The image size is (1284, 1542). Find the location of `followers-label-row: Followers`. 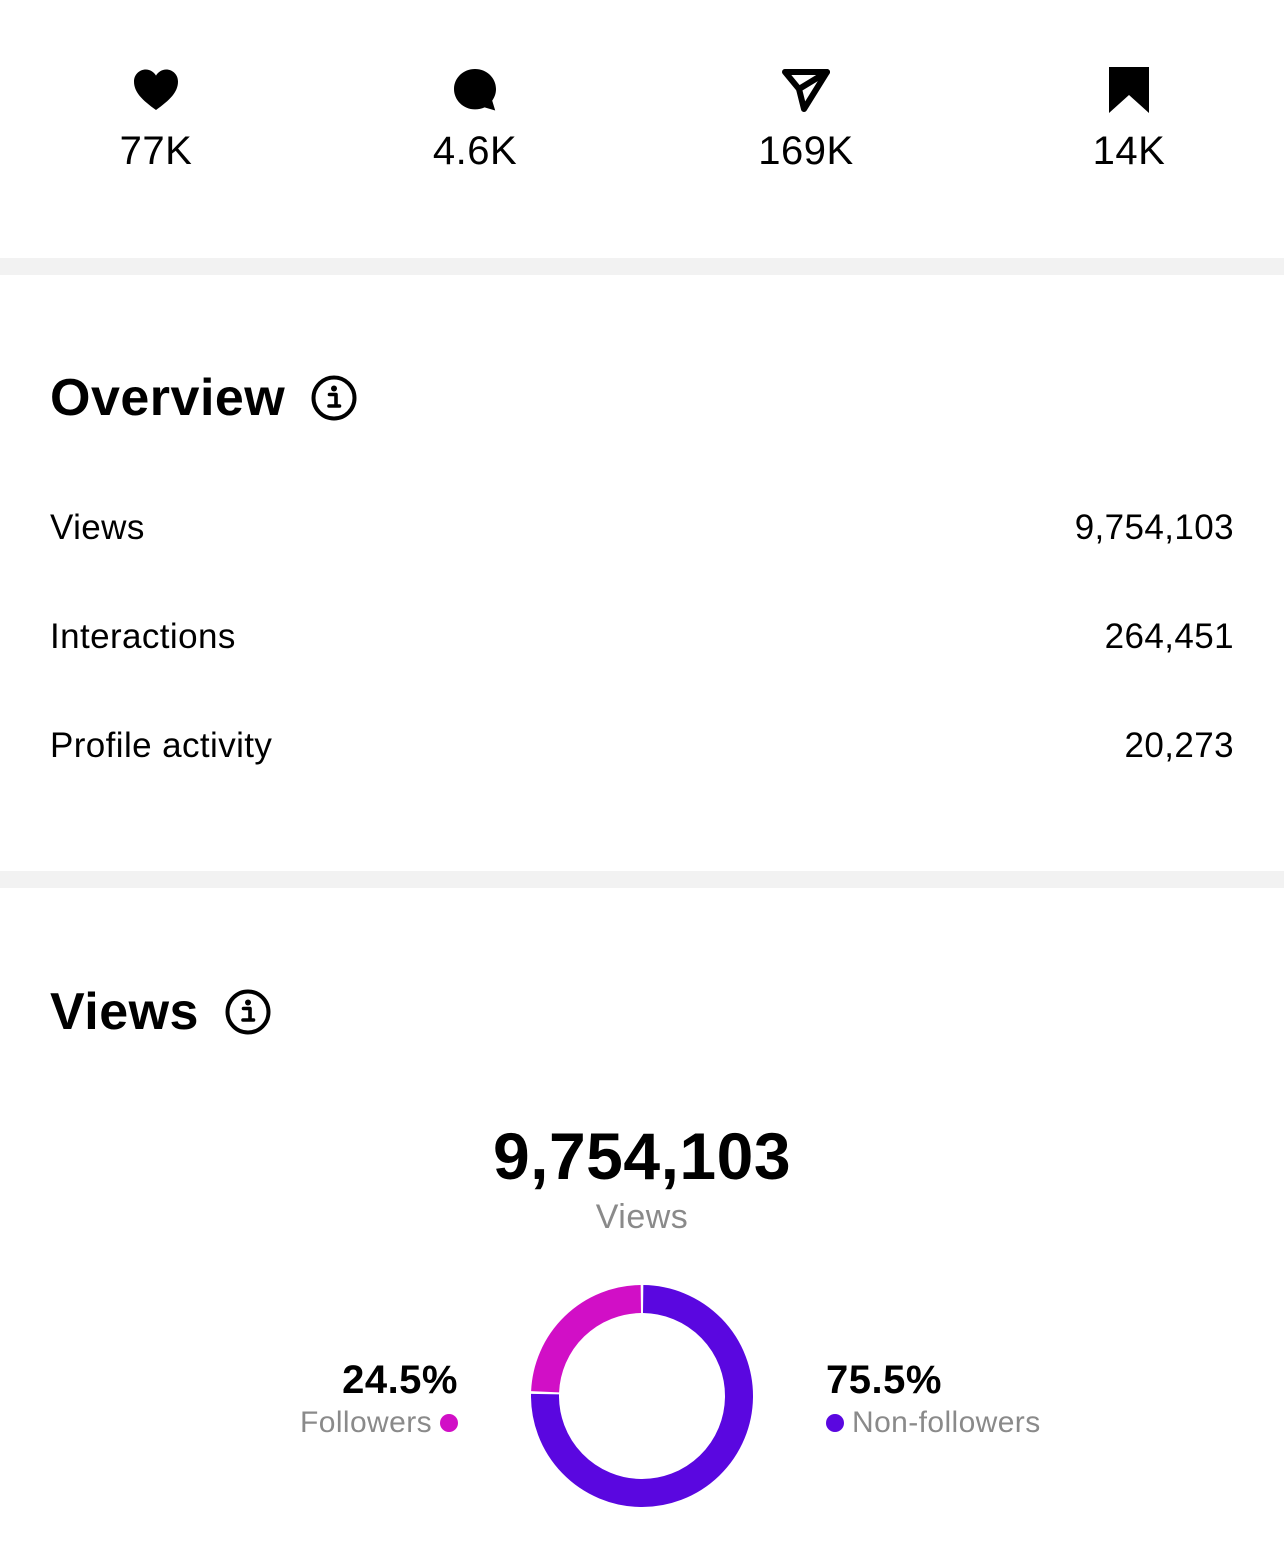

followers-label-row: Followers is located at coordinates (379, 1423).